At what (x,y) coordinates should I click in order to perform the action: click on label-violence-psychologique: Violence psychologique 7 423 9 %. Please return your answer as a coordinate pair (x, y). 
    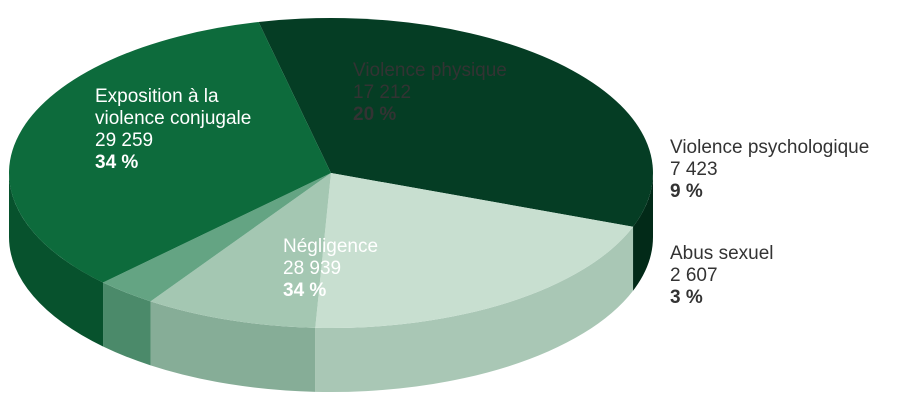
    Looking at the image, I should click on (769, 170).